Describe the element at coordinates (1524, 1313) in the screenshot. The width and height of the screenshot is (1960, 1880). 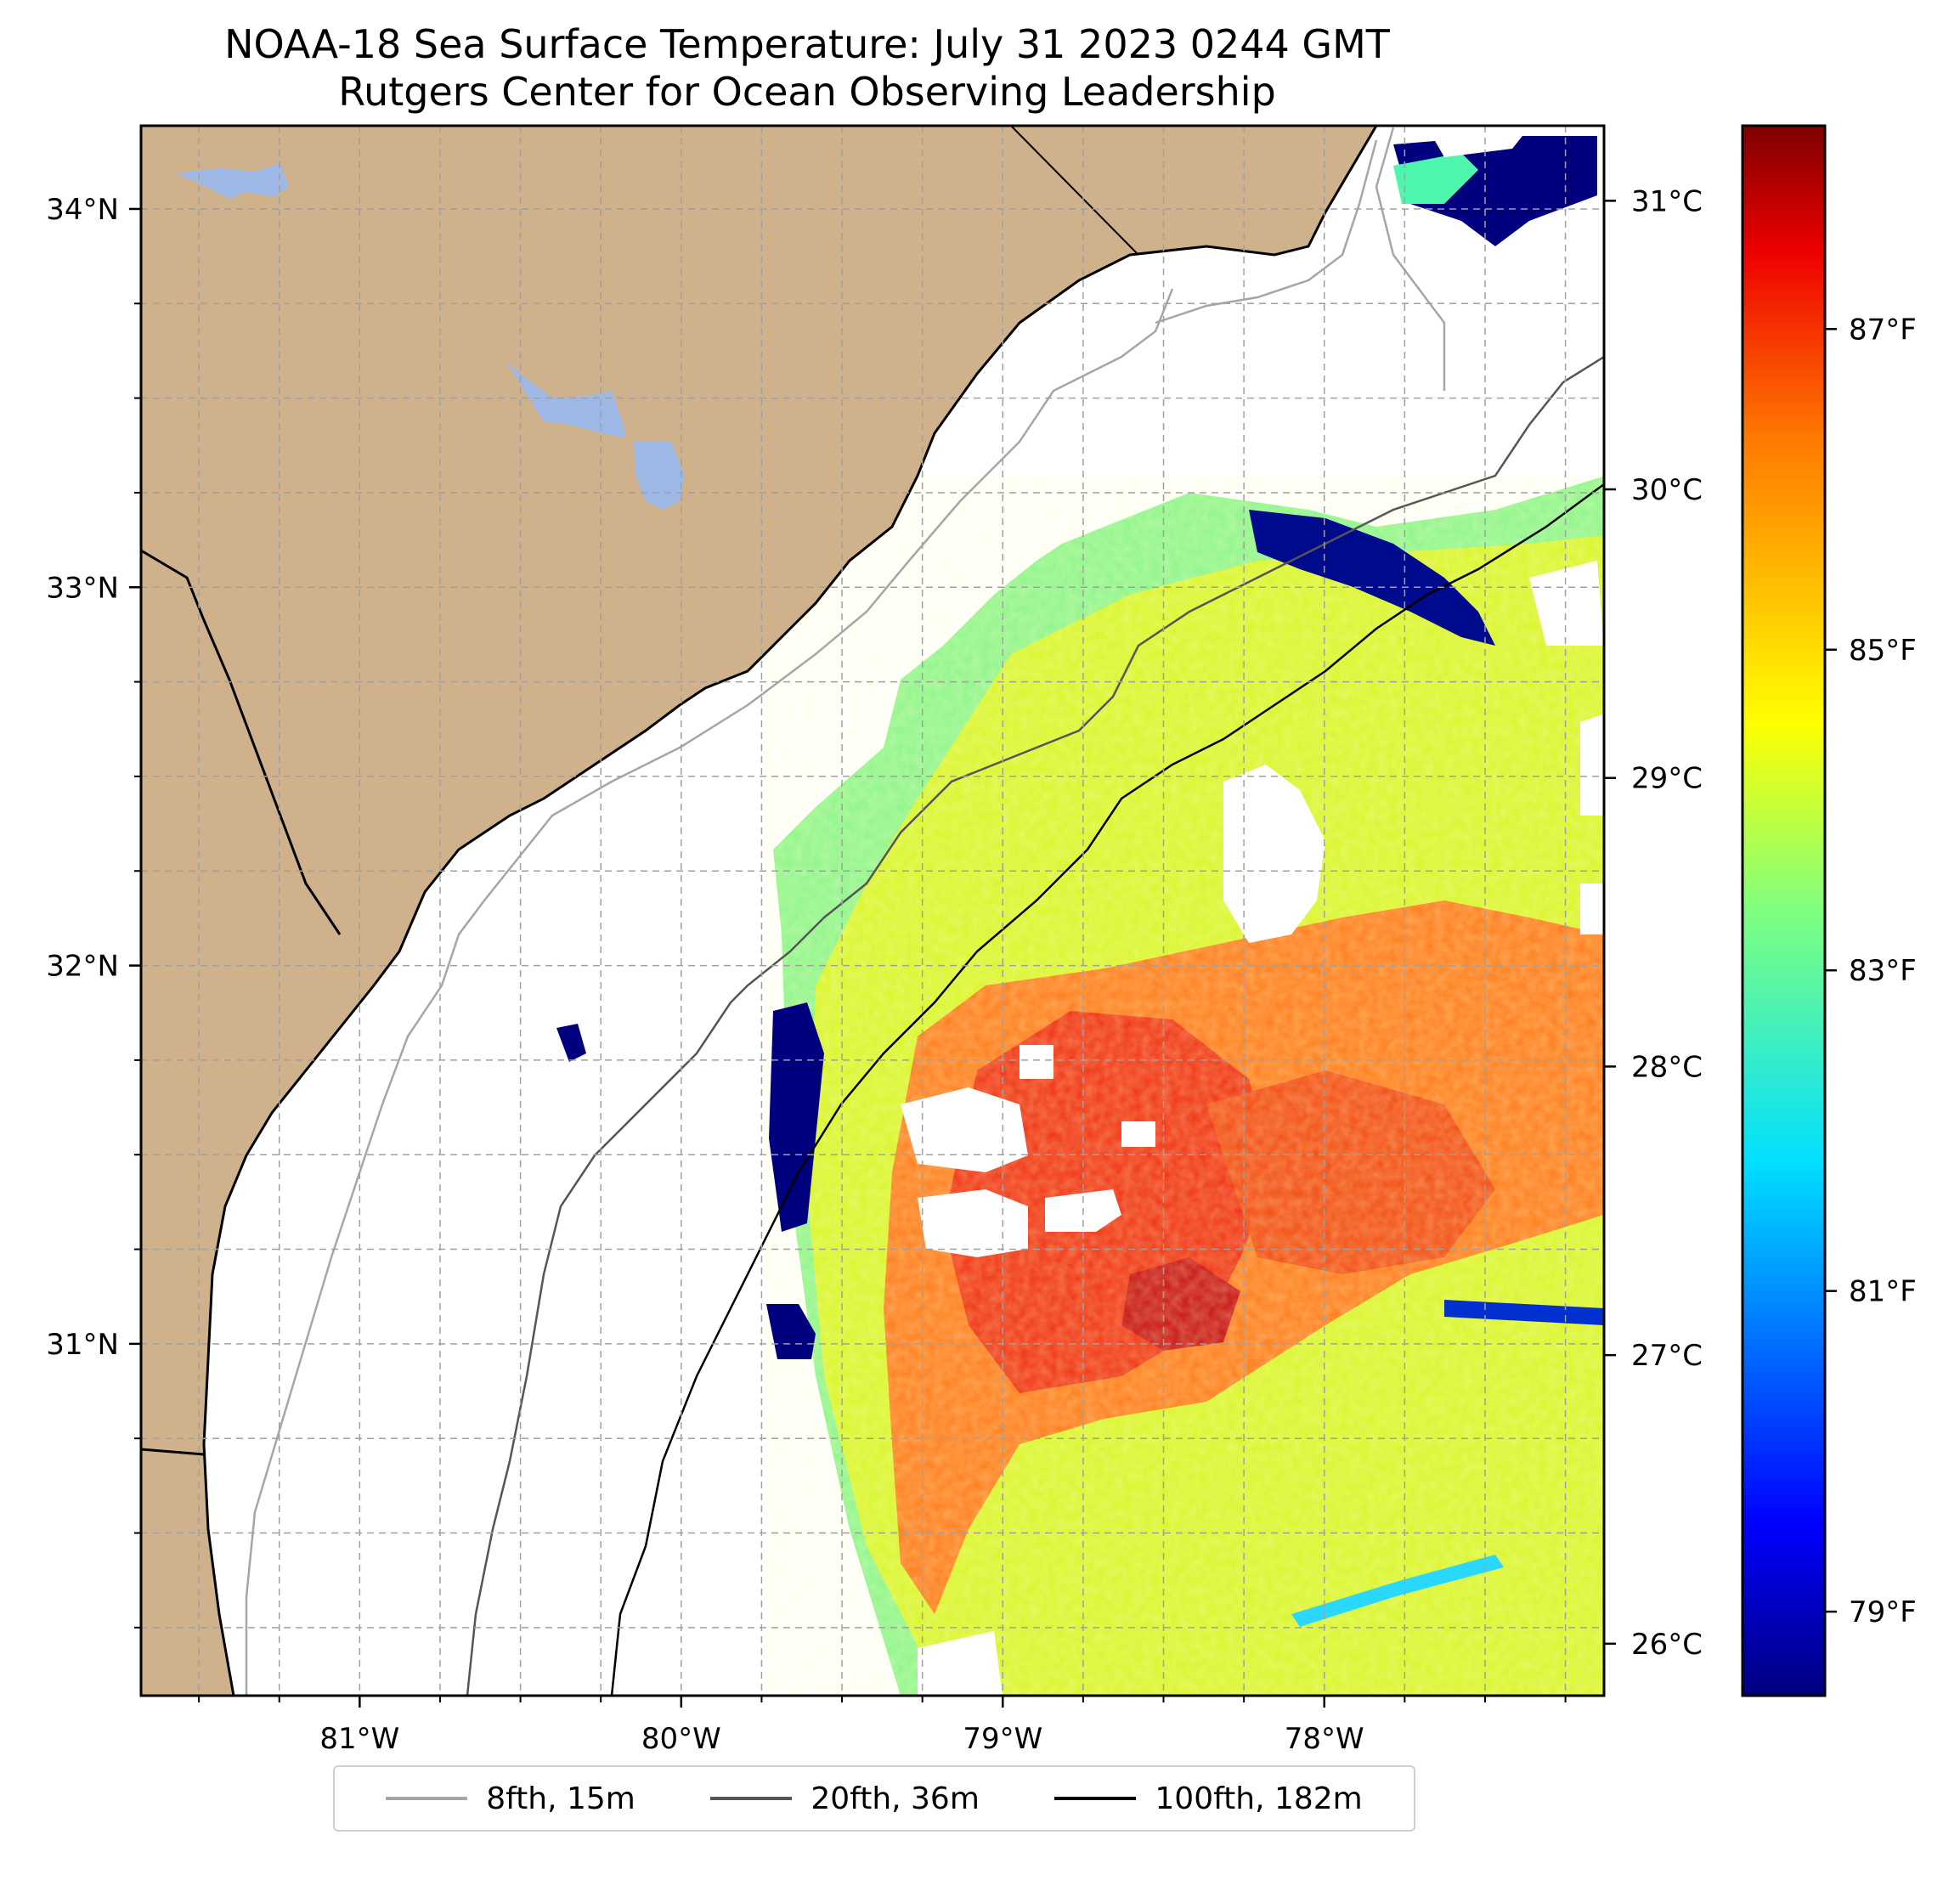
I see `sst-cold-edge-southeast` at that location.